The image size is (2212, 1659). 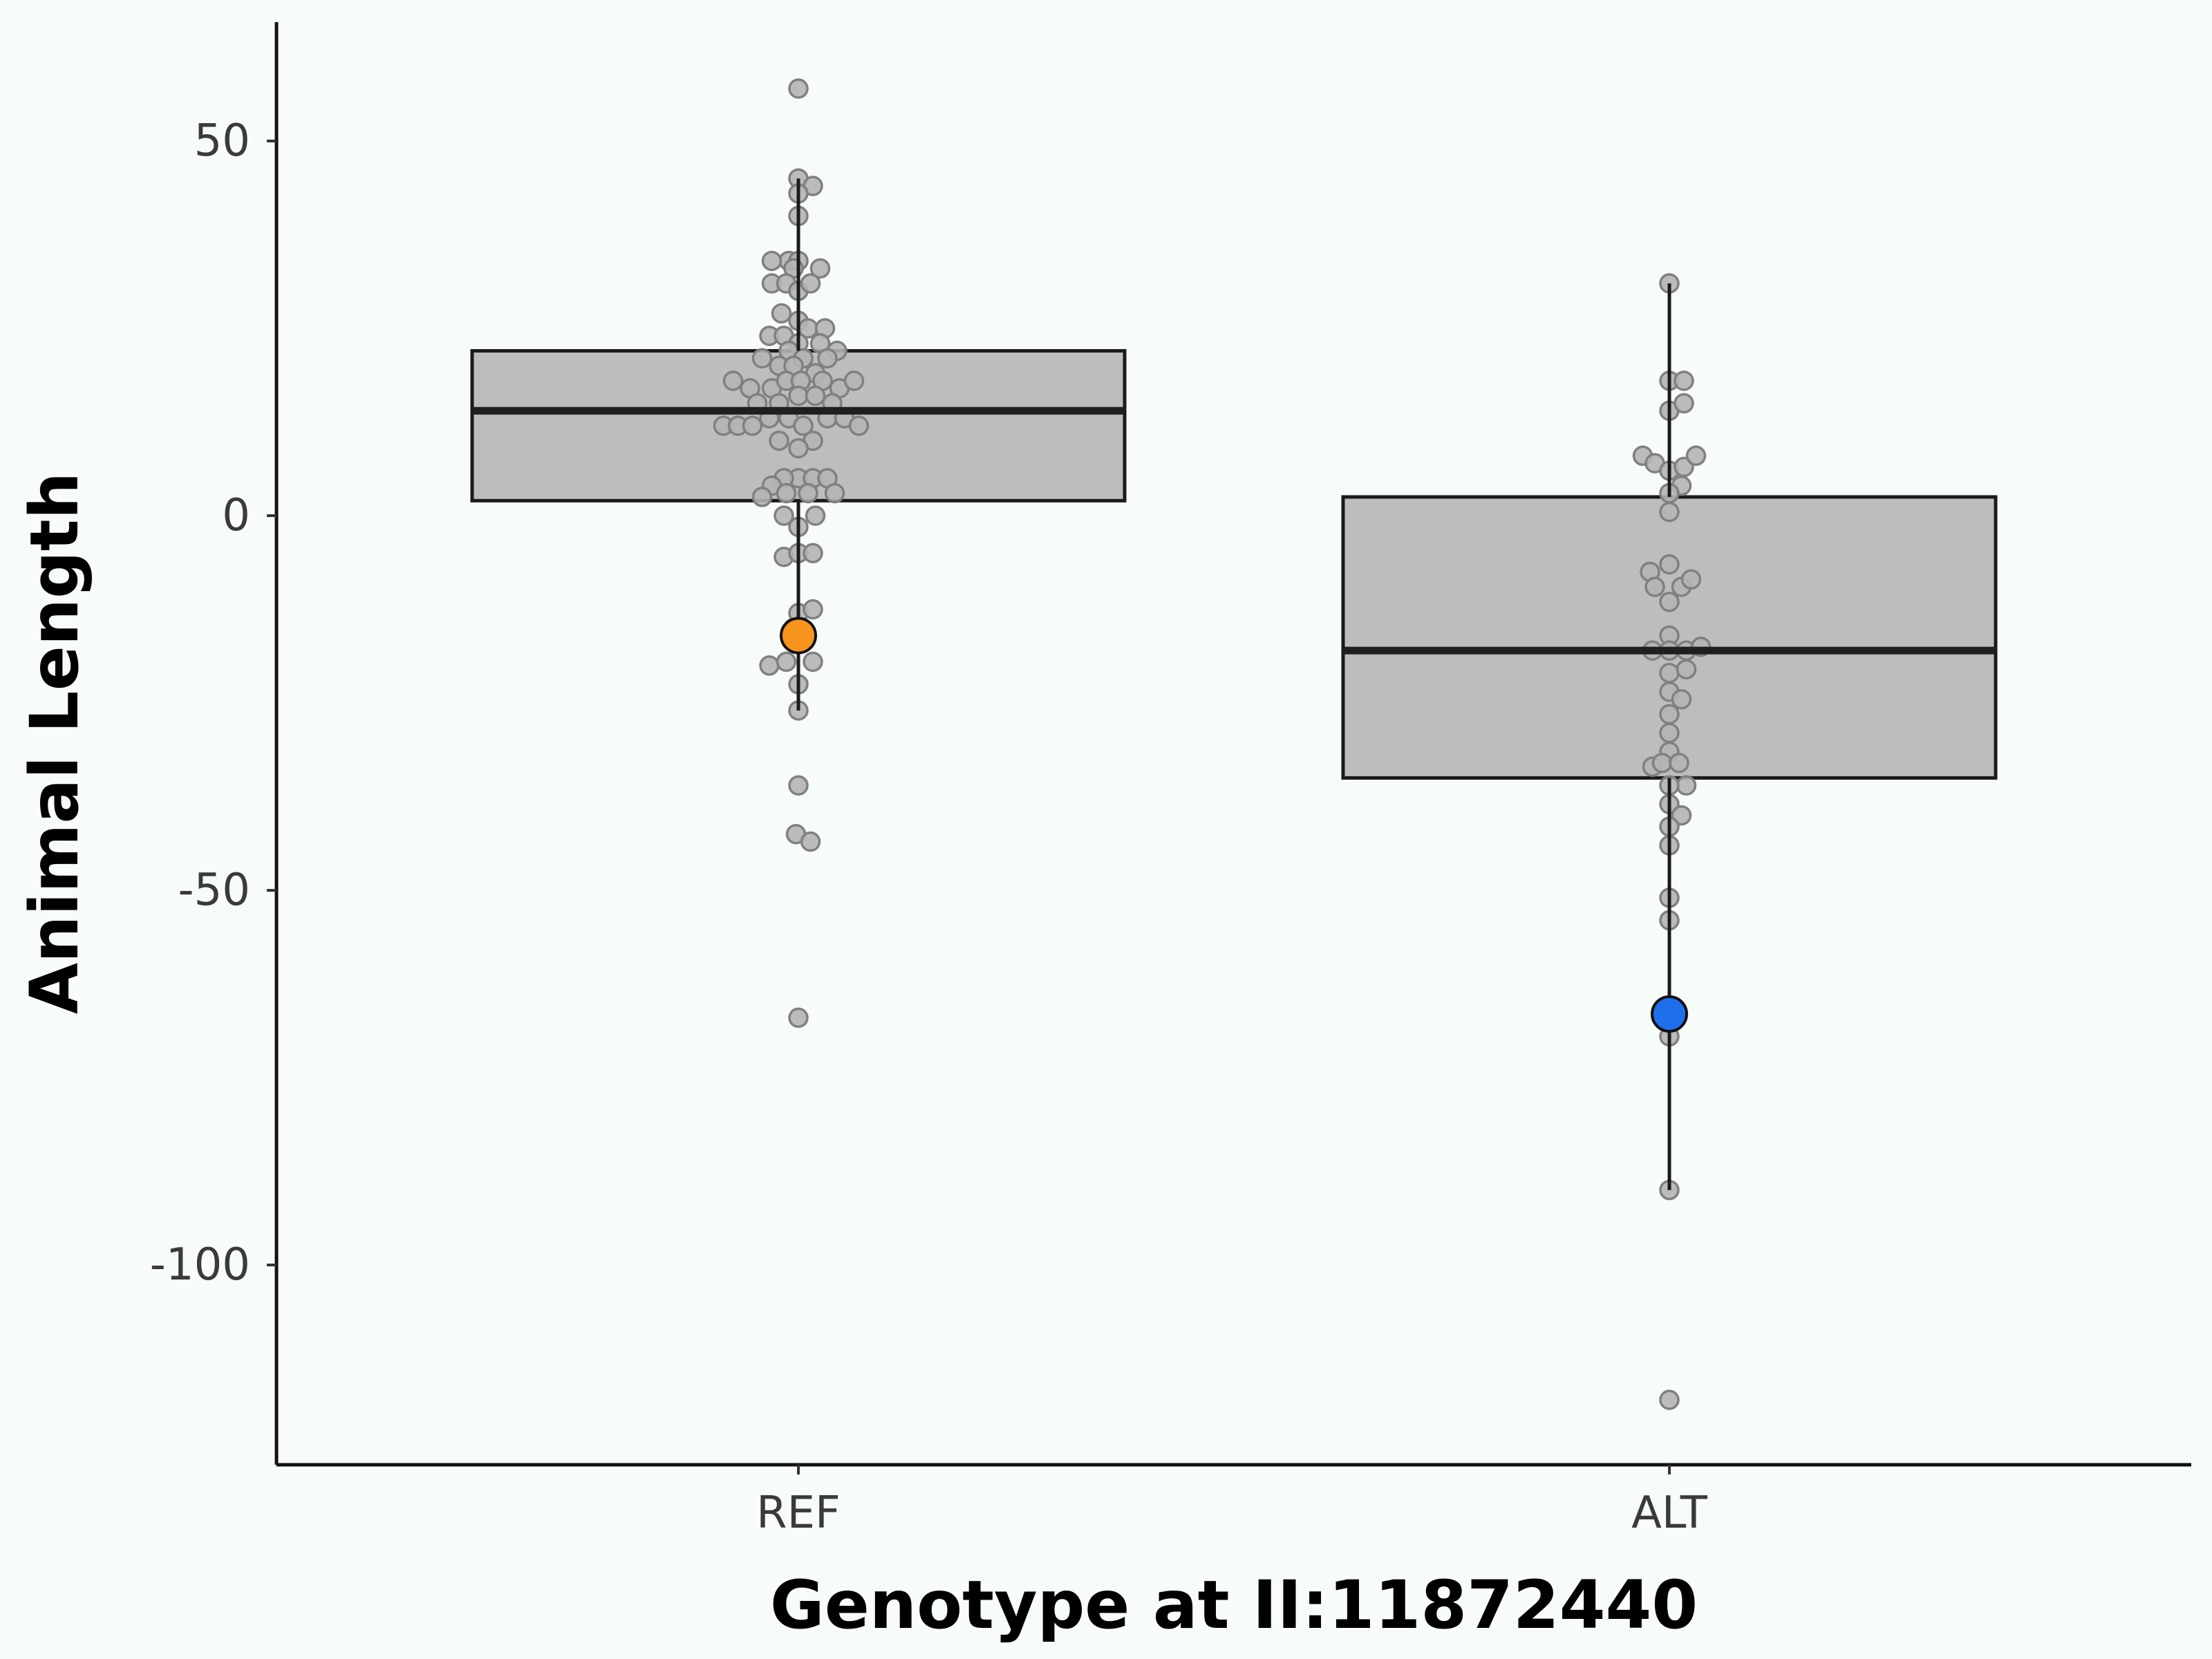 I want to click on highlight-point-ref, so click(x=798, y=636).